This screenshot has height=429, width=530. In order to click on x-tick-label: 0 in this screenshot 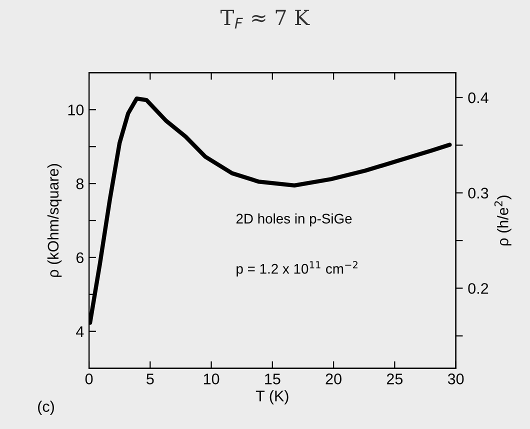, I will do `click(89, 379)`.